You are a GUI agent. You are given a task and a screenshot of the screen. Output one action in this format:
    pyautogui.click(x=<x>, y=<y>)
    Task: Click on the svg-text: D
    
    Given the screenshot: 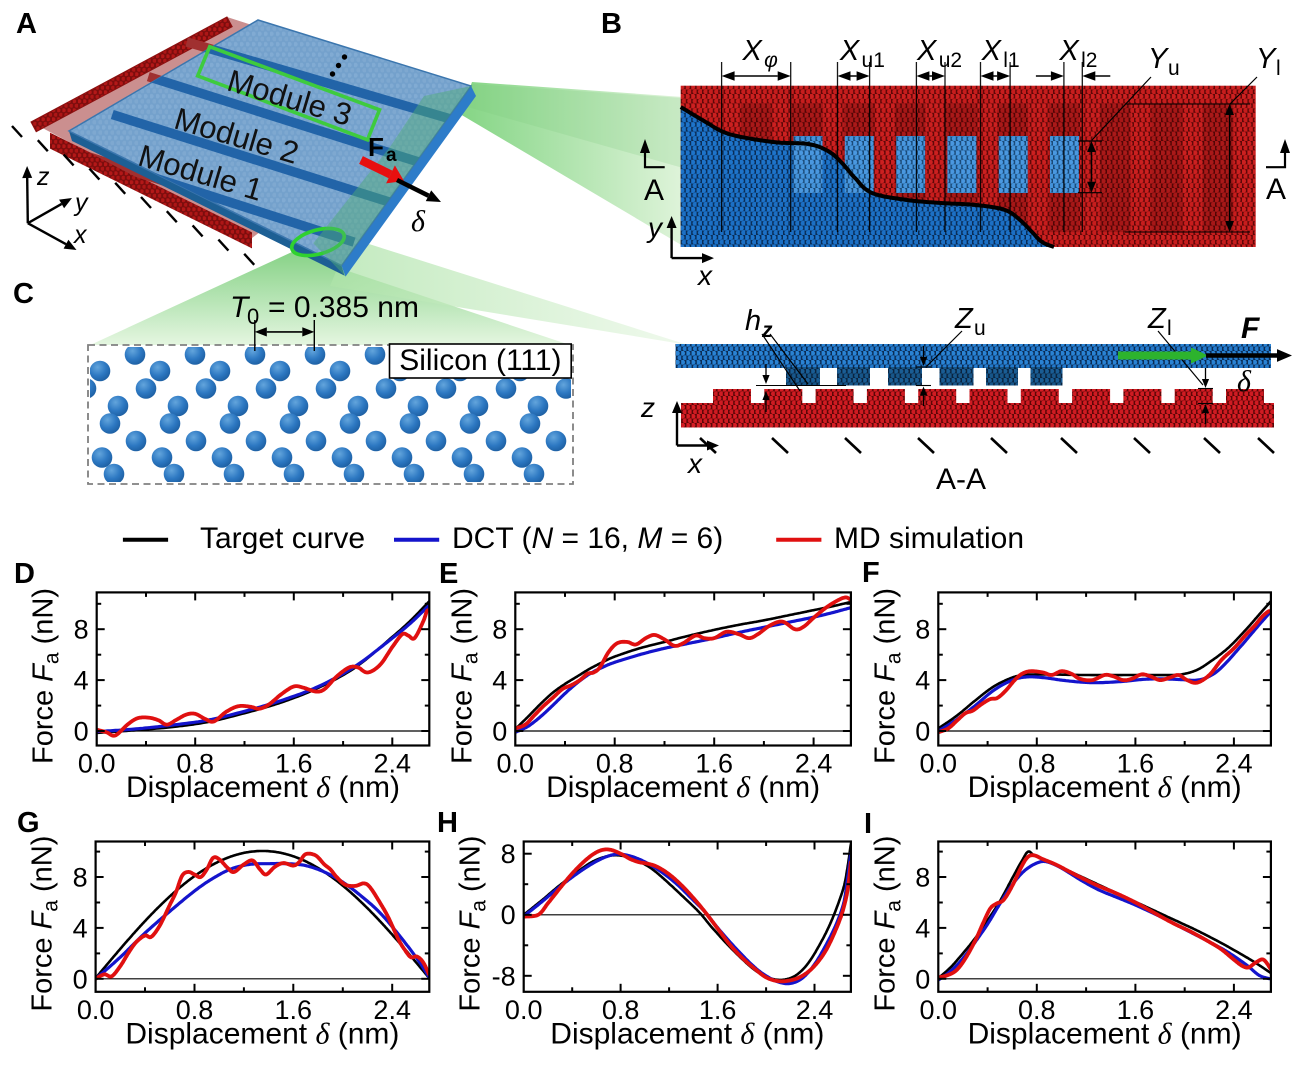 What is the action you would take?
    pyautogui.click(x=24, y=574)
    